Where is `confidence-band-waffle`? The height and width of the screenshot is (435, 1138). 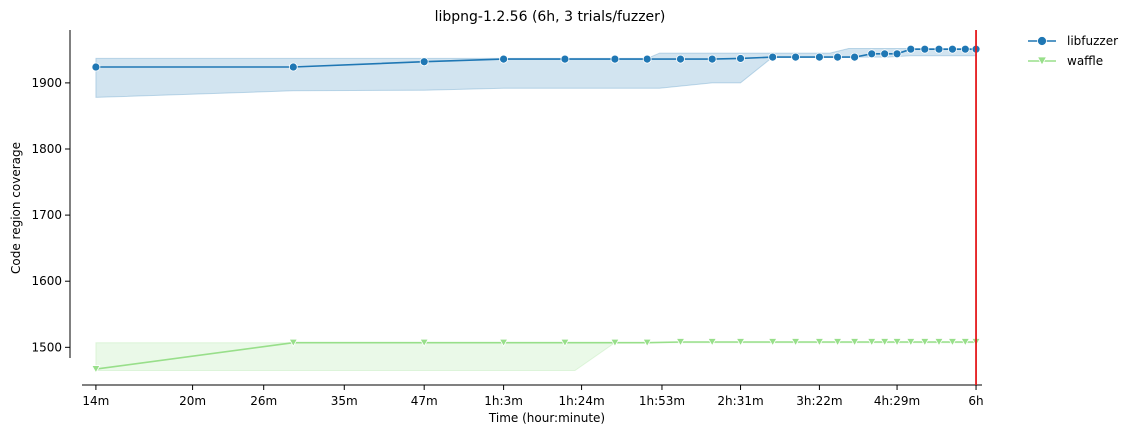
confidence-band-waffle is located at coordinates (535, 356).